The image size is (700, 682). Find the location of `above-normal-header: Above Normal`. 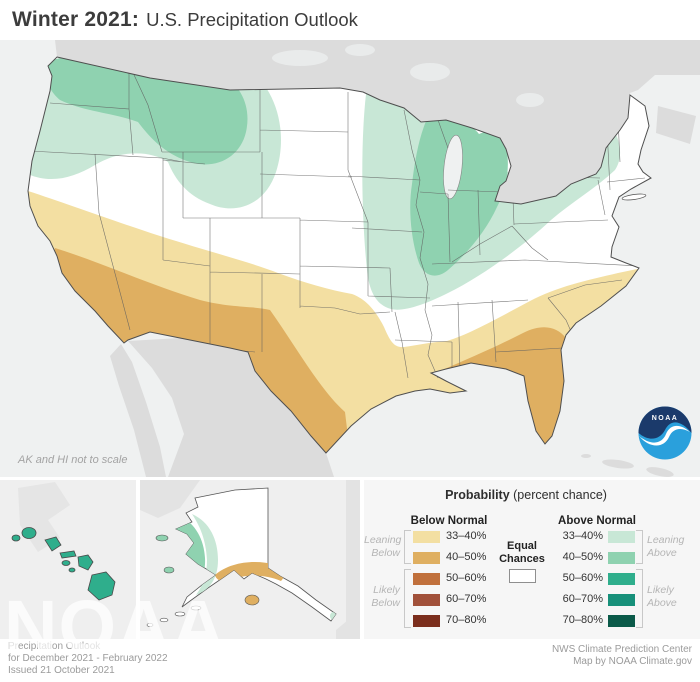

above-normal-header: Above Normal is located at coordinates (597, 521).